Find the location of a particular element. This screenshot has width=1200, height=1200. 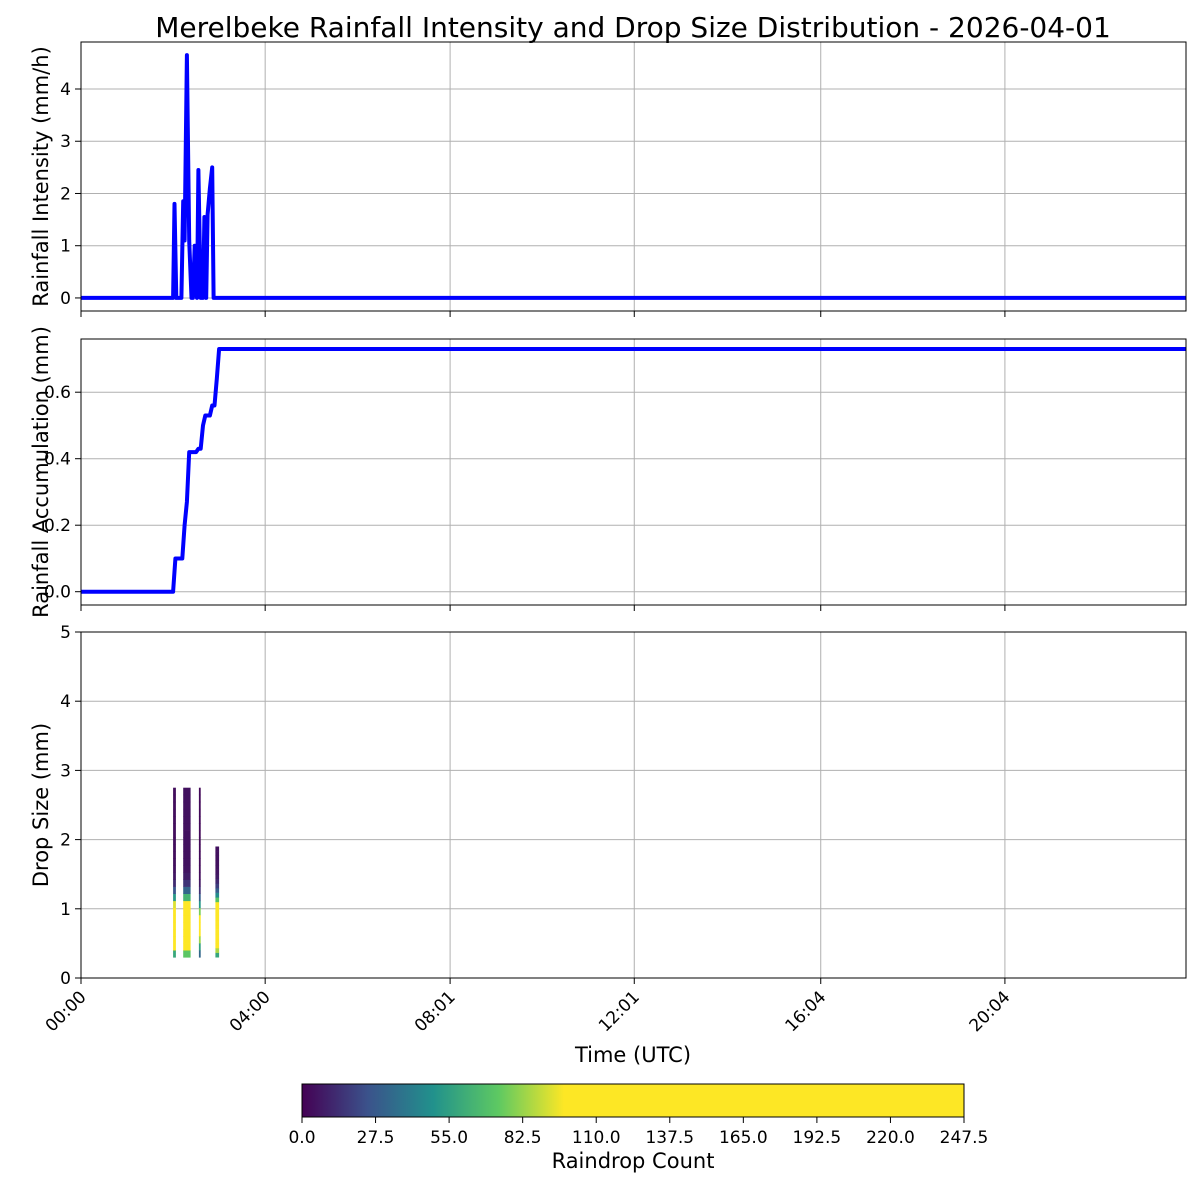

colorbar-tick-label: 137.5 is located at coordinates (669, 1138).